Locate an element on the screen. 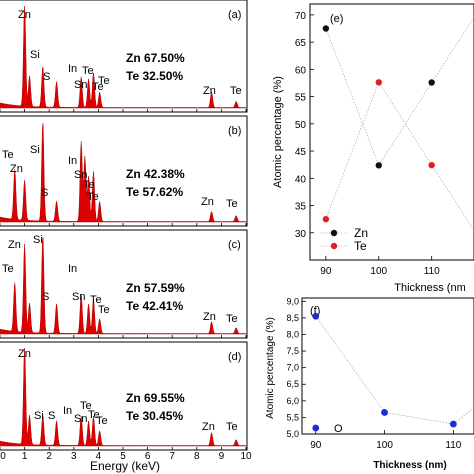 The height and width of the screenshot is (474, 474). edx-composition-text: Zn 57.59% is located at coordinates (155, 288).